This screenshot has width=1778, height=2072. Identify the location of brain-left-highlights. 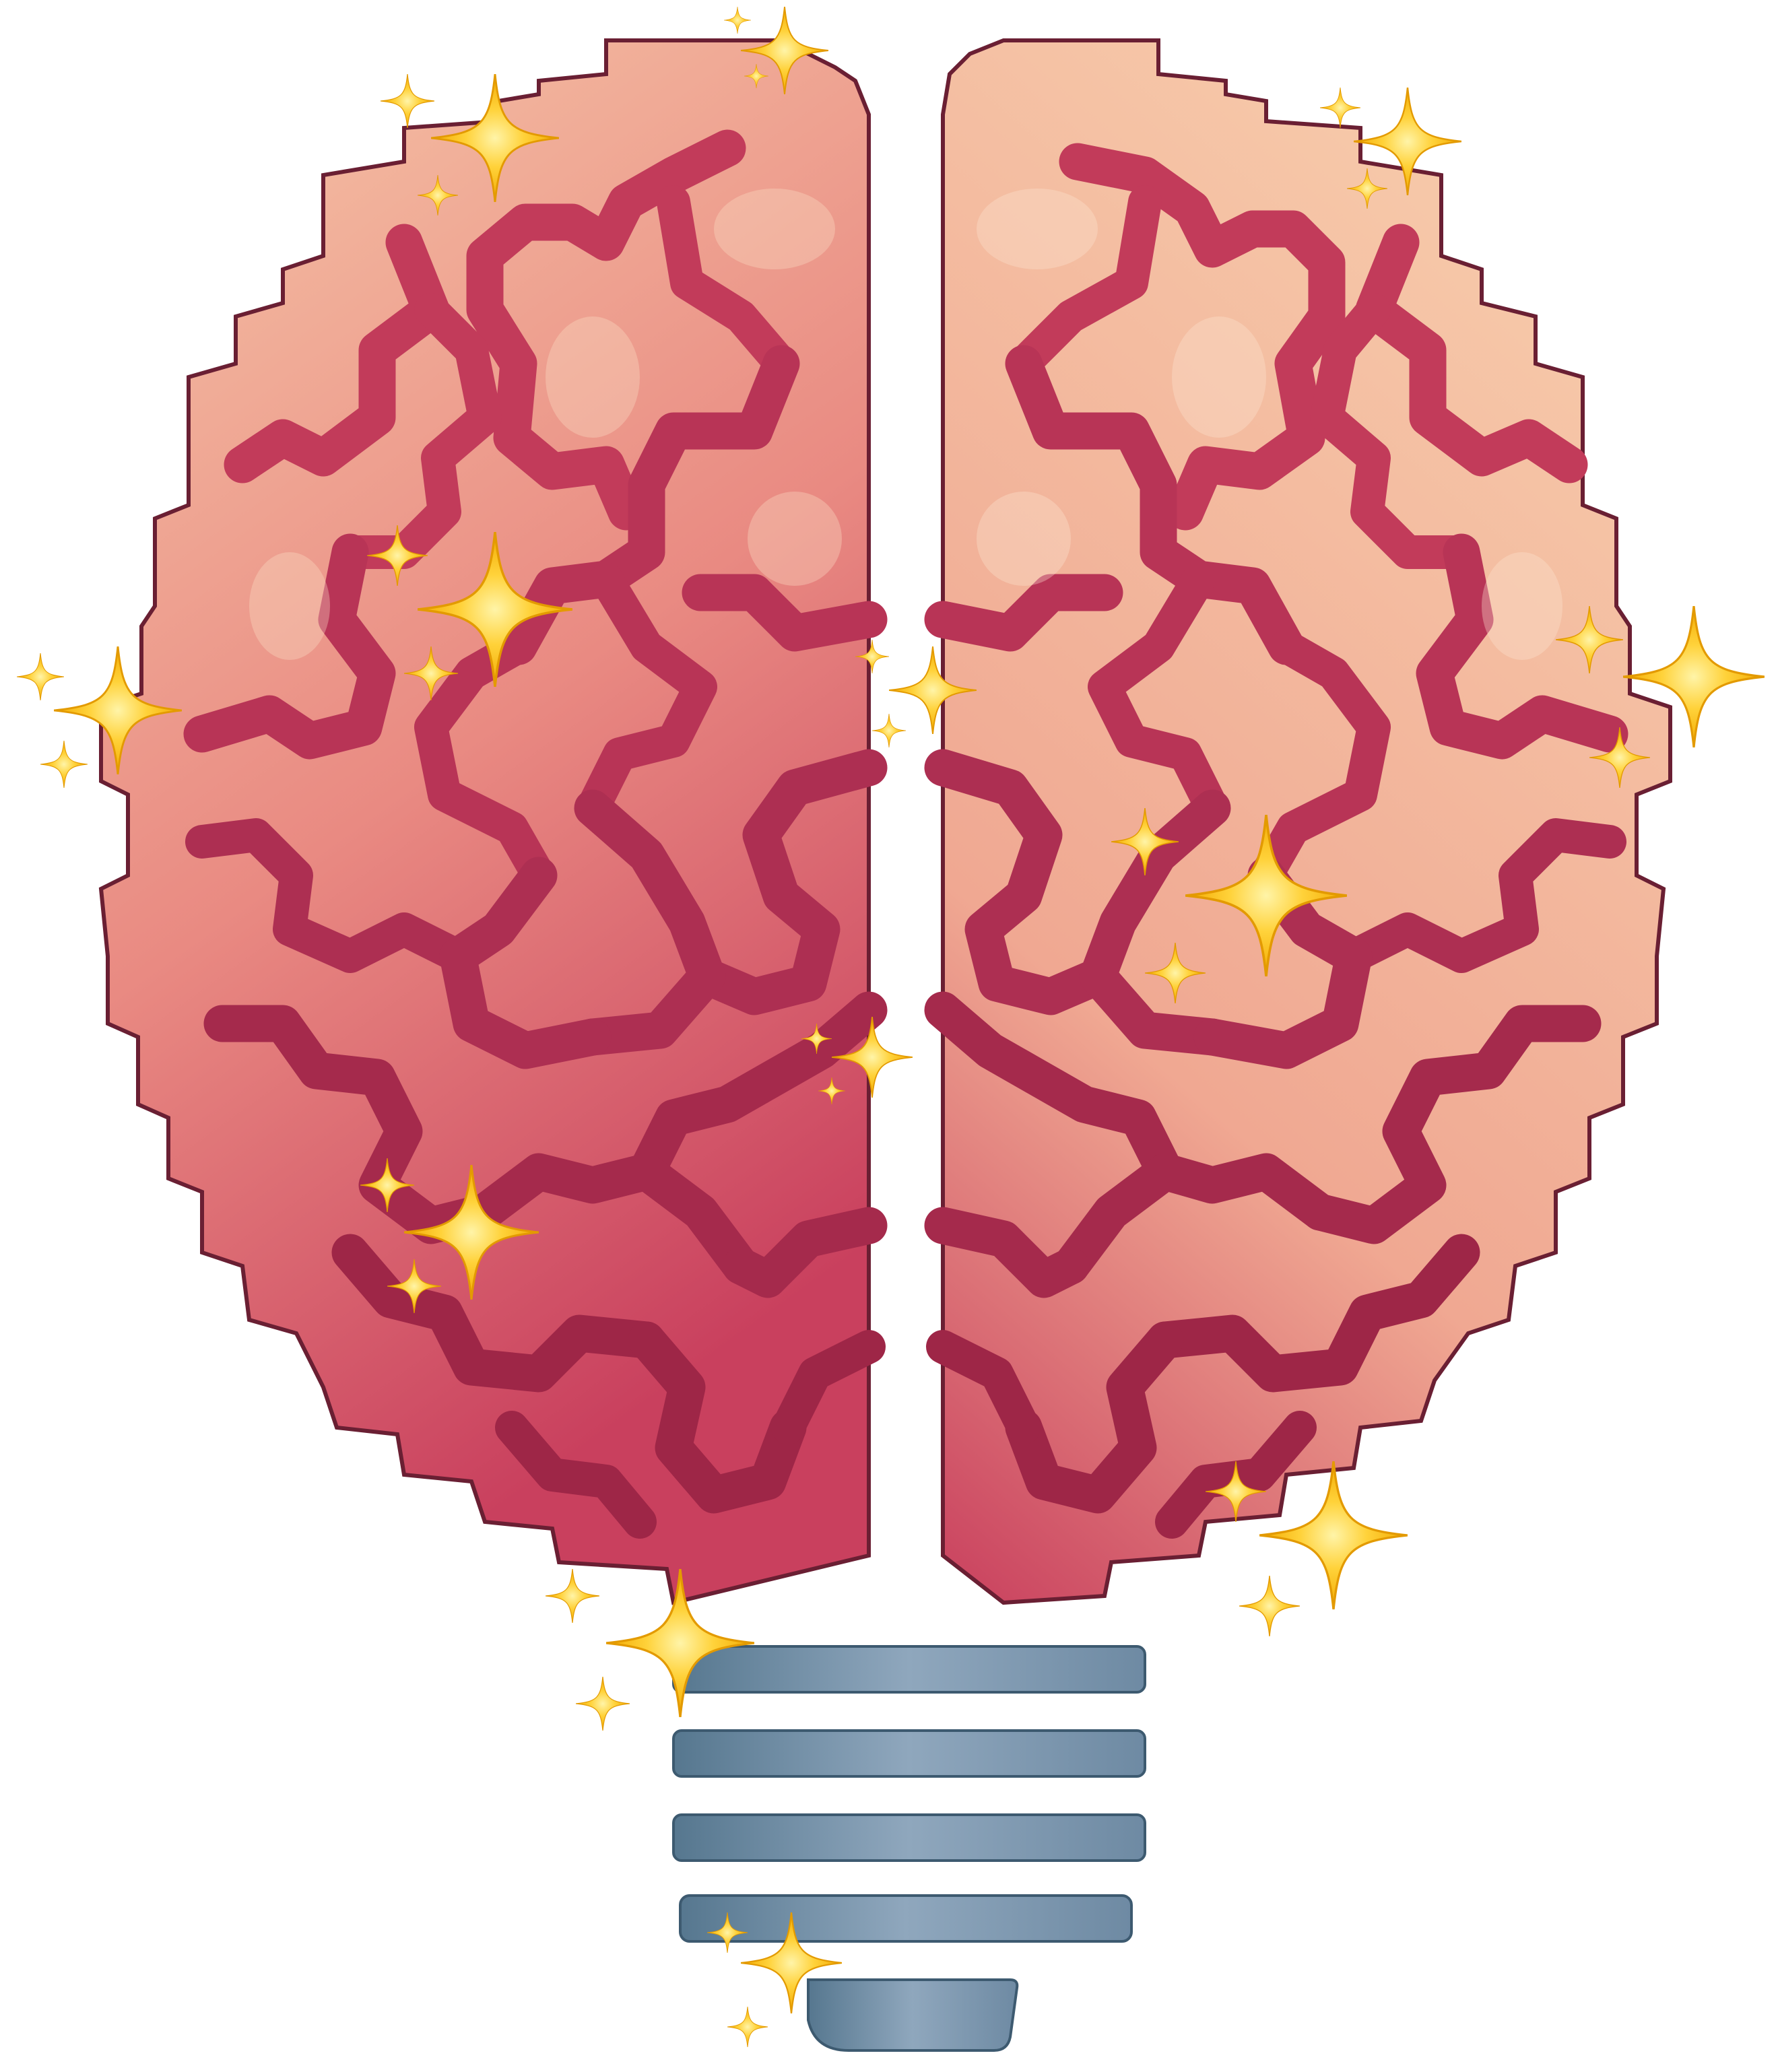
(545, 424).